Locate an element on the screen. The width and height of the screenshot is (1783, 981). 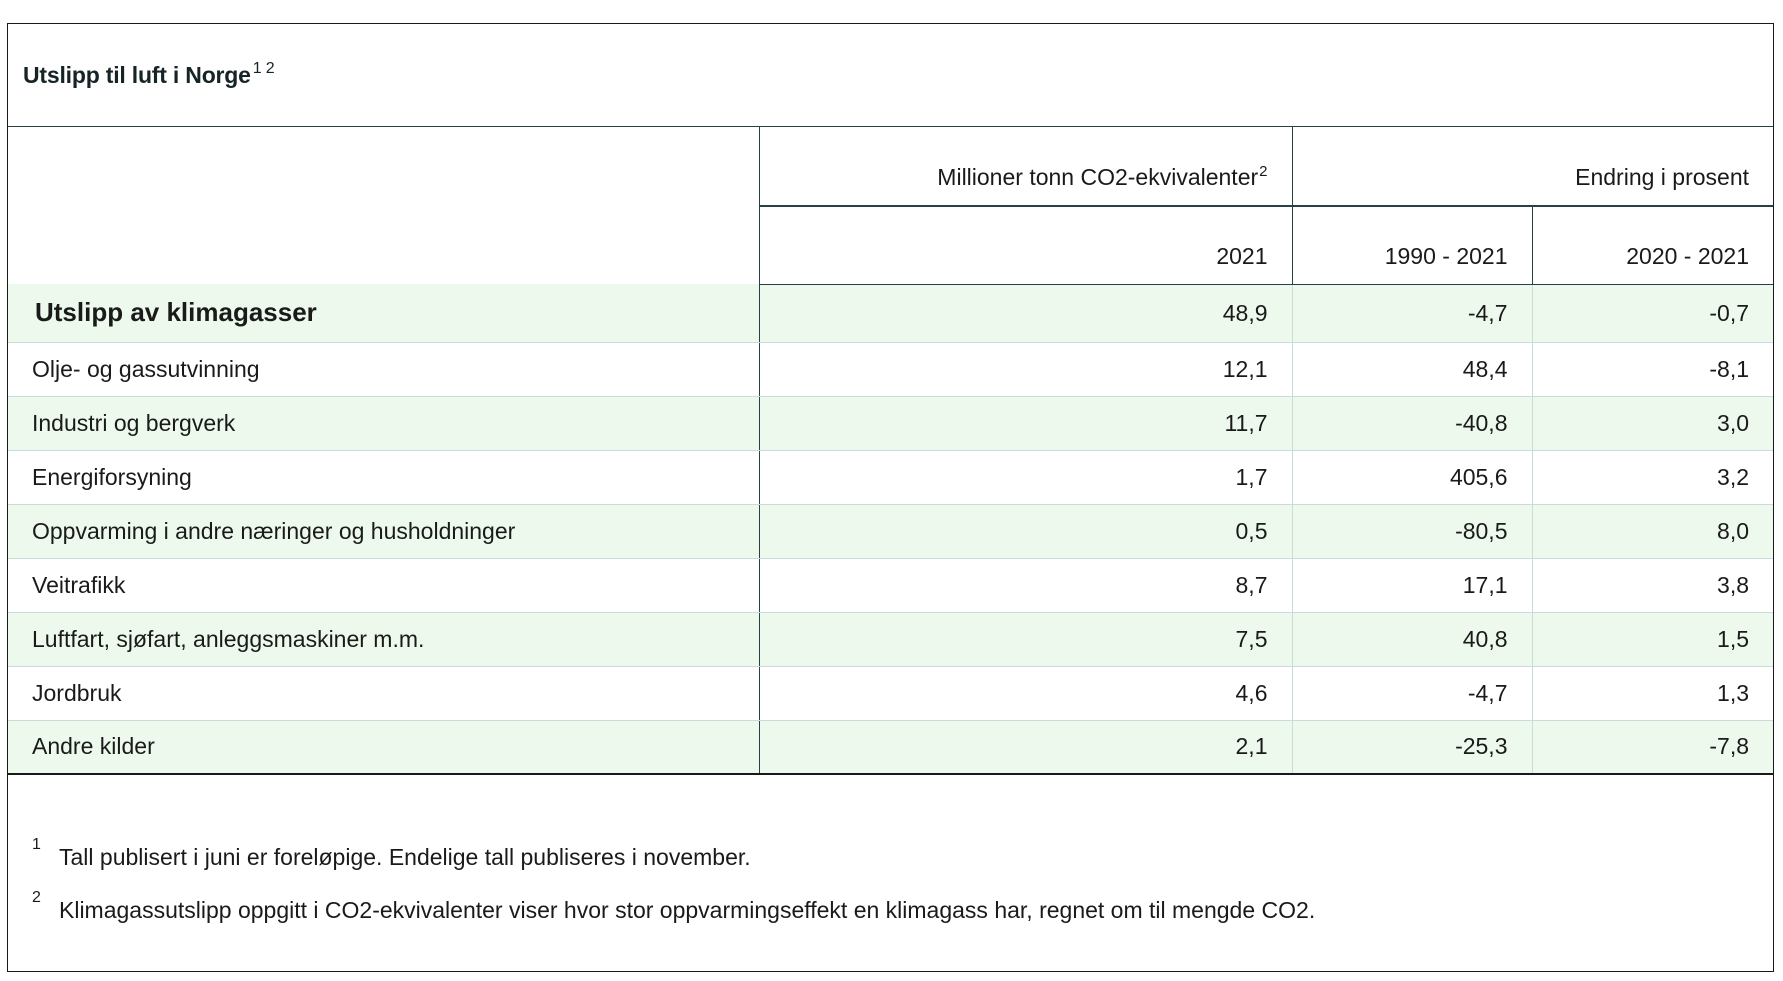
cell-value-2021: 11,7 is located at coordinates (1026, 423).